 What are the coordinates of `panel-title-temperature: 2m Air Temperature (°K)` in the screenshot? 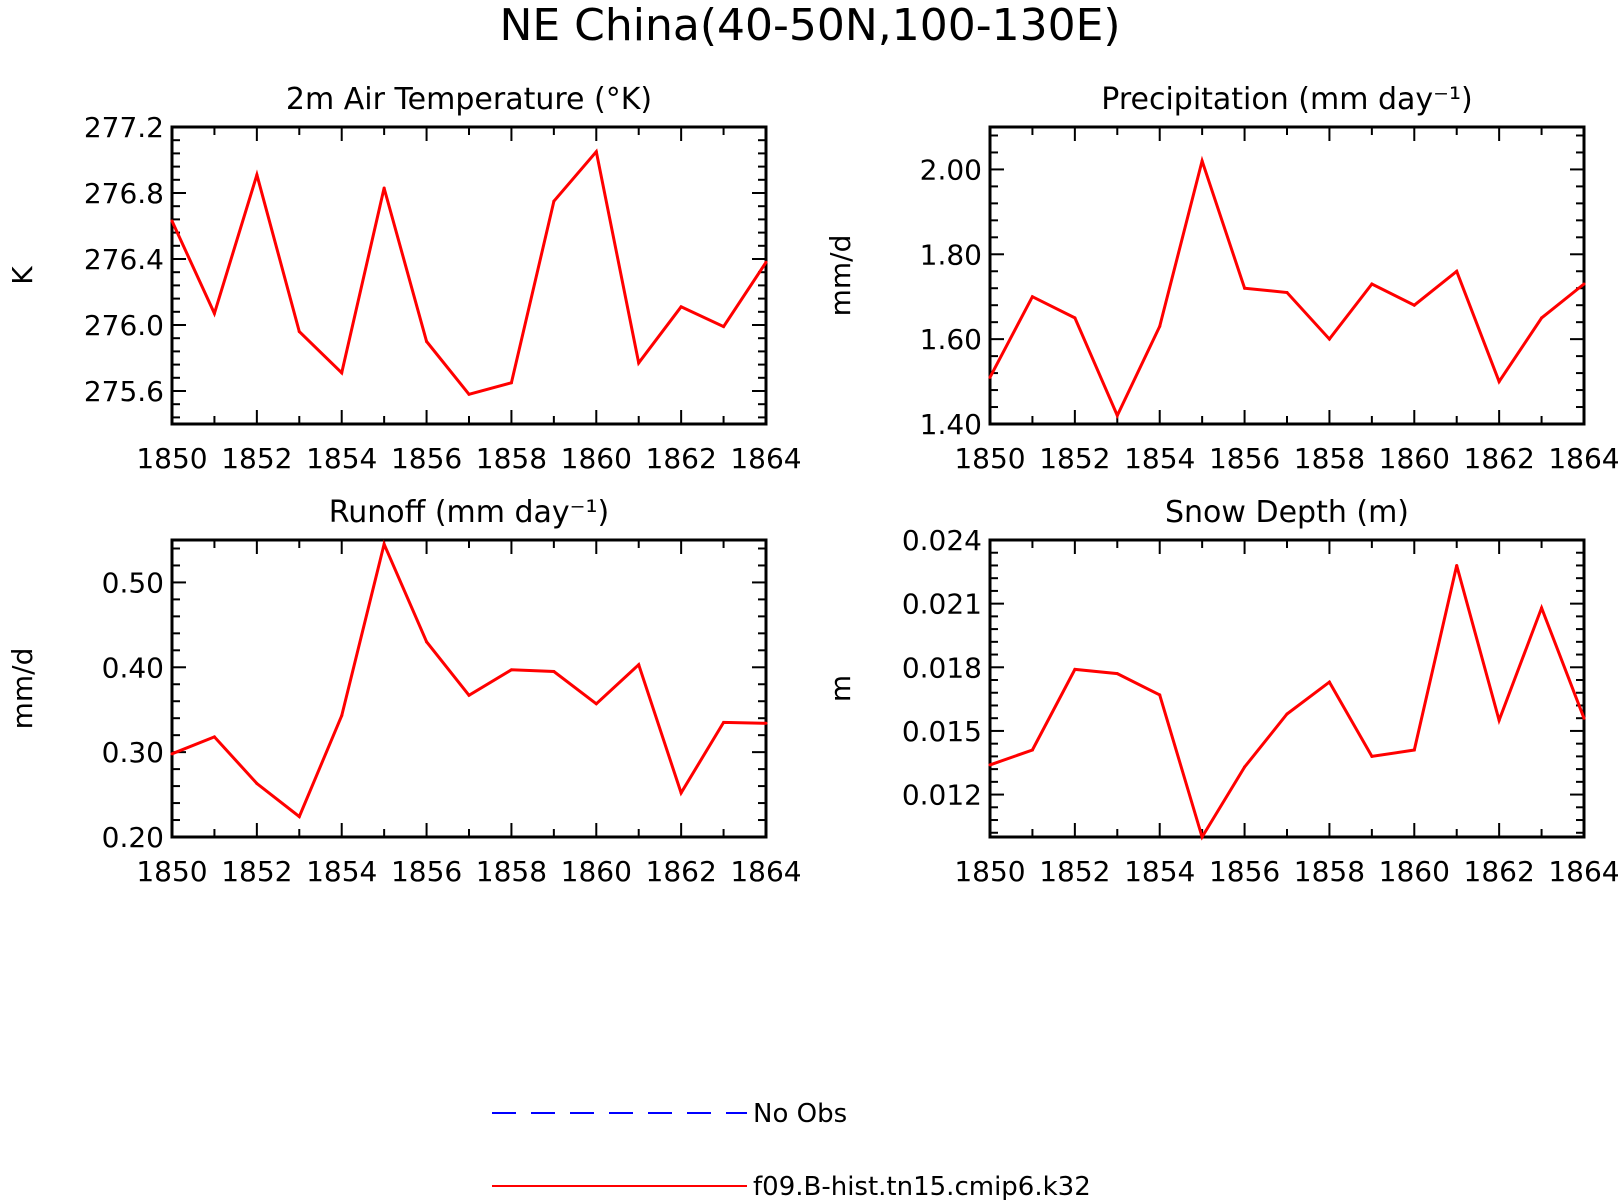 It's located at (469, 99).